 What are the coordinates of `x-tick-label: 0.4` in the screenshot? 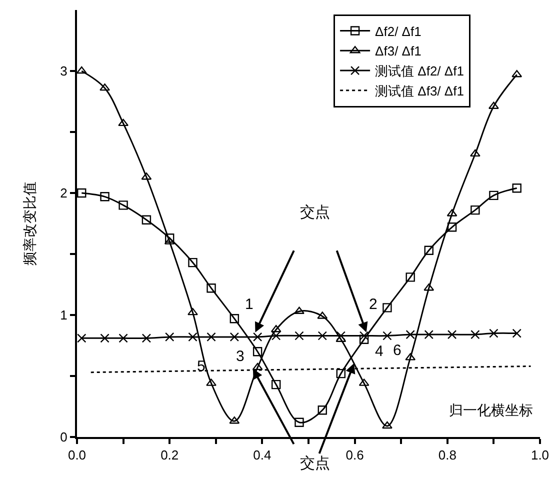 It's located at (262, 455).